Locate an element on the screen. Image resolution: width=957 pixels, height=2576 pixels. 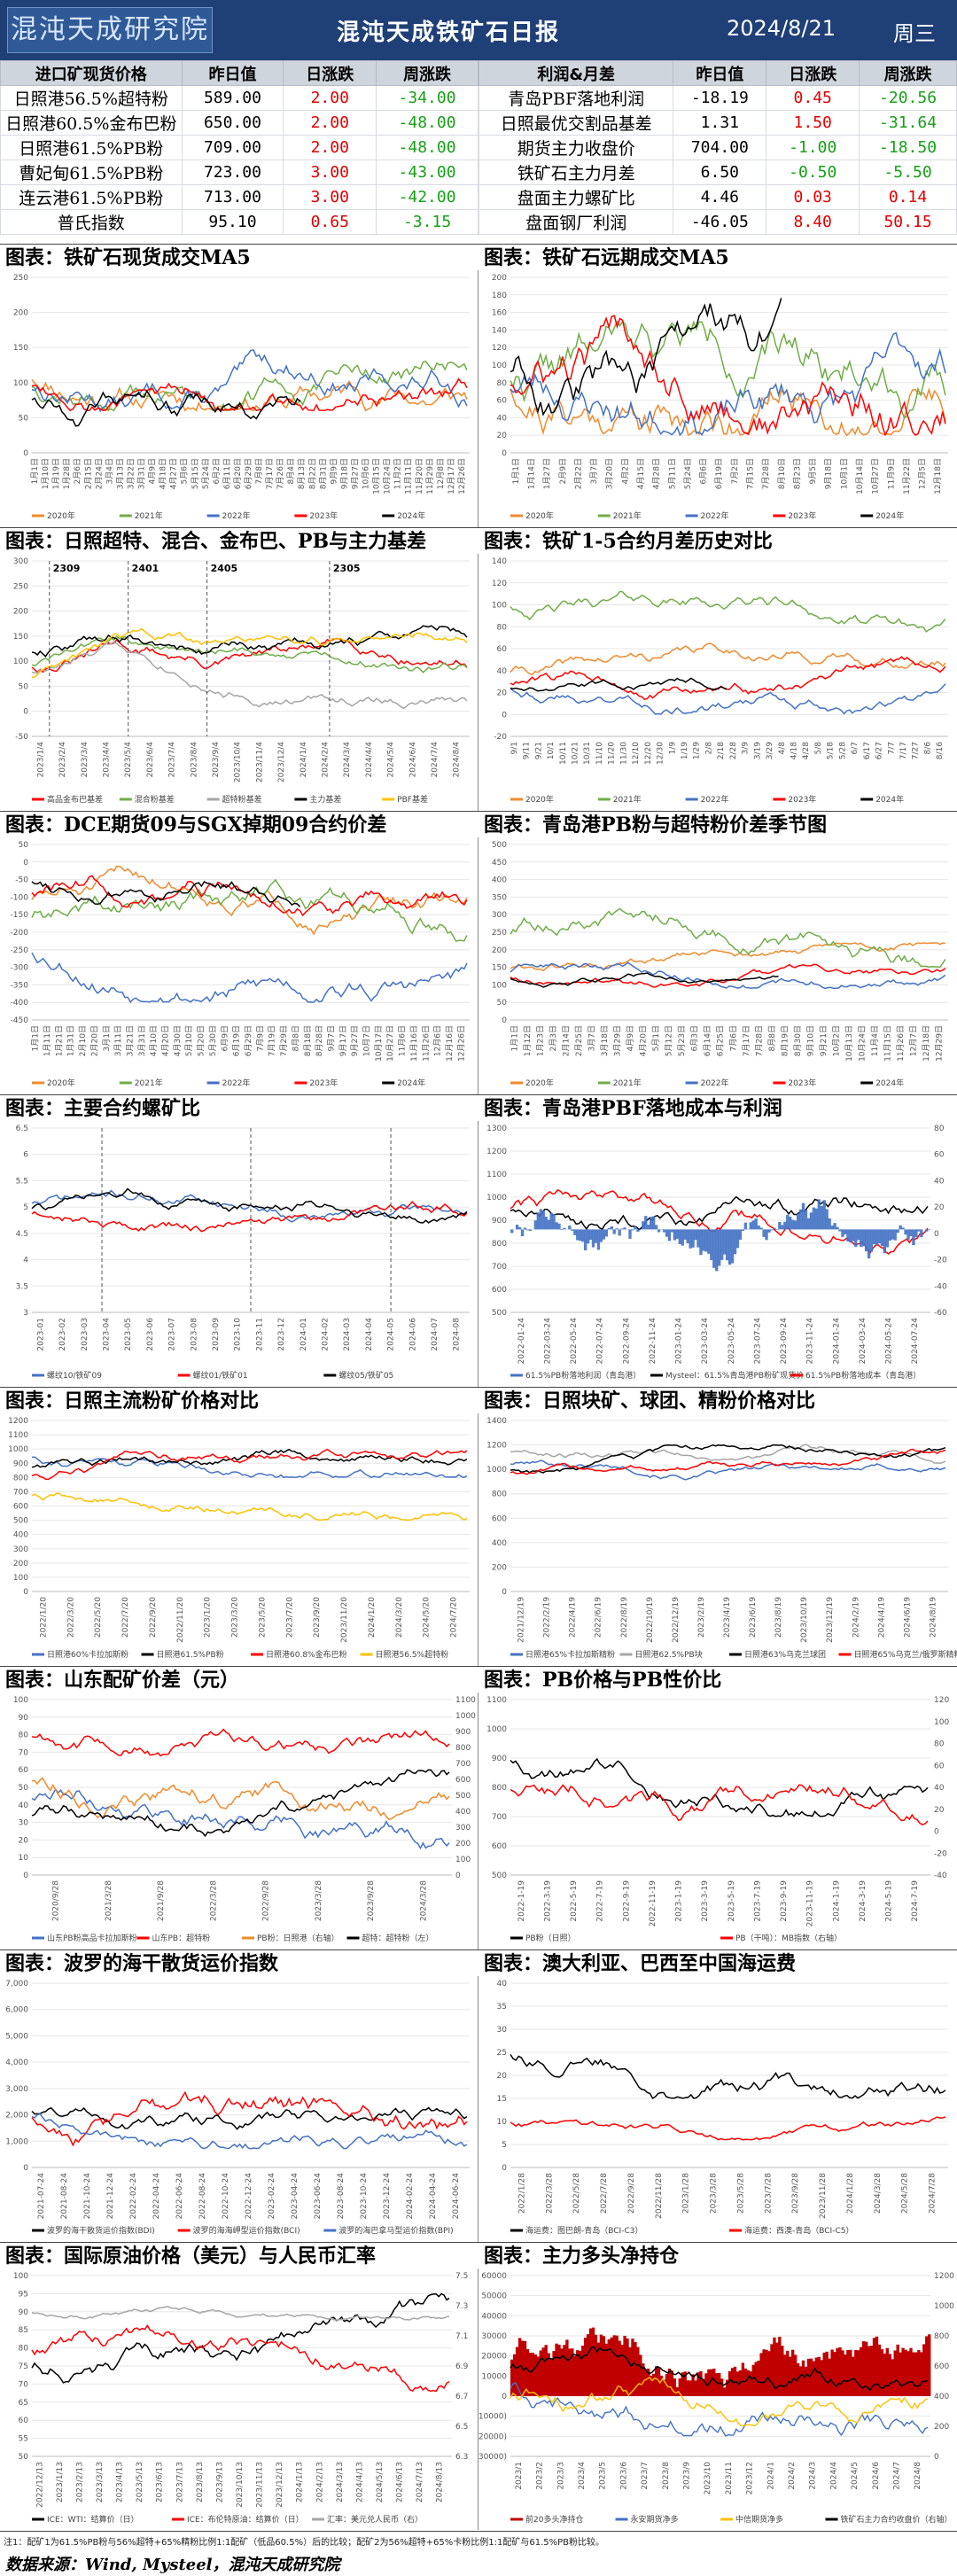
x-tick-label: 7/17 is located at coordinates (903, 750).